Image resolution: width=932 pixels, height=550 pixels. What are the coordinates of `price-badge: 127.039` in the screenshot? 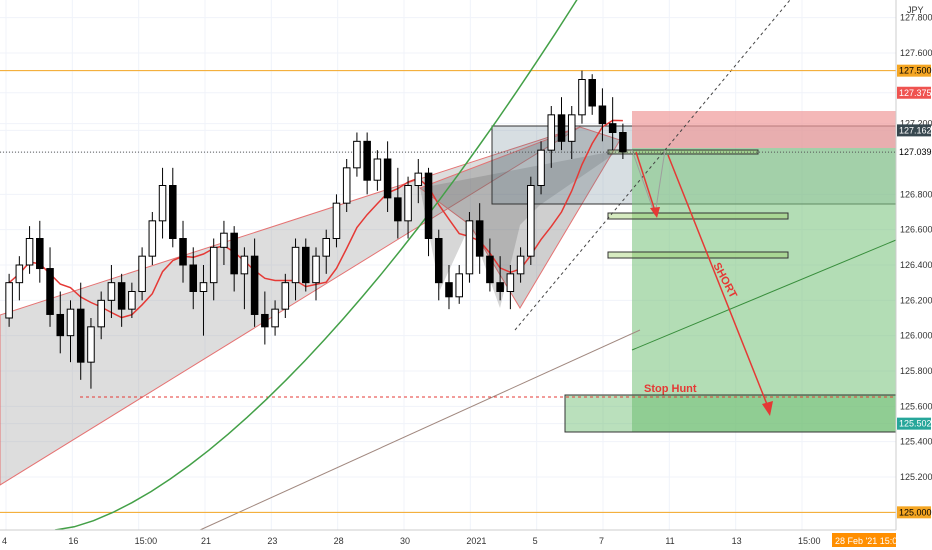 It's located at (915, 152).